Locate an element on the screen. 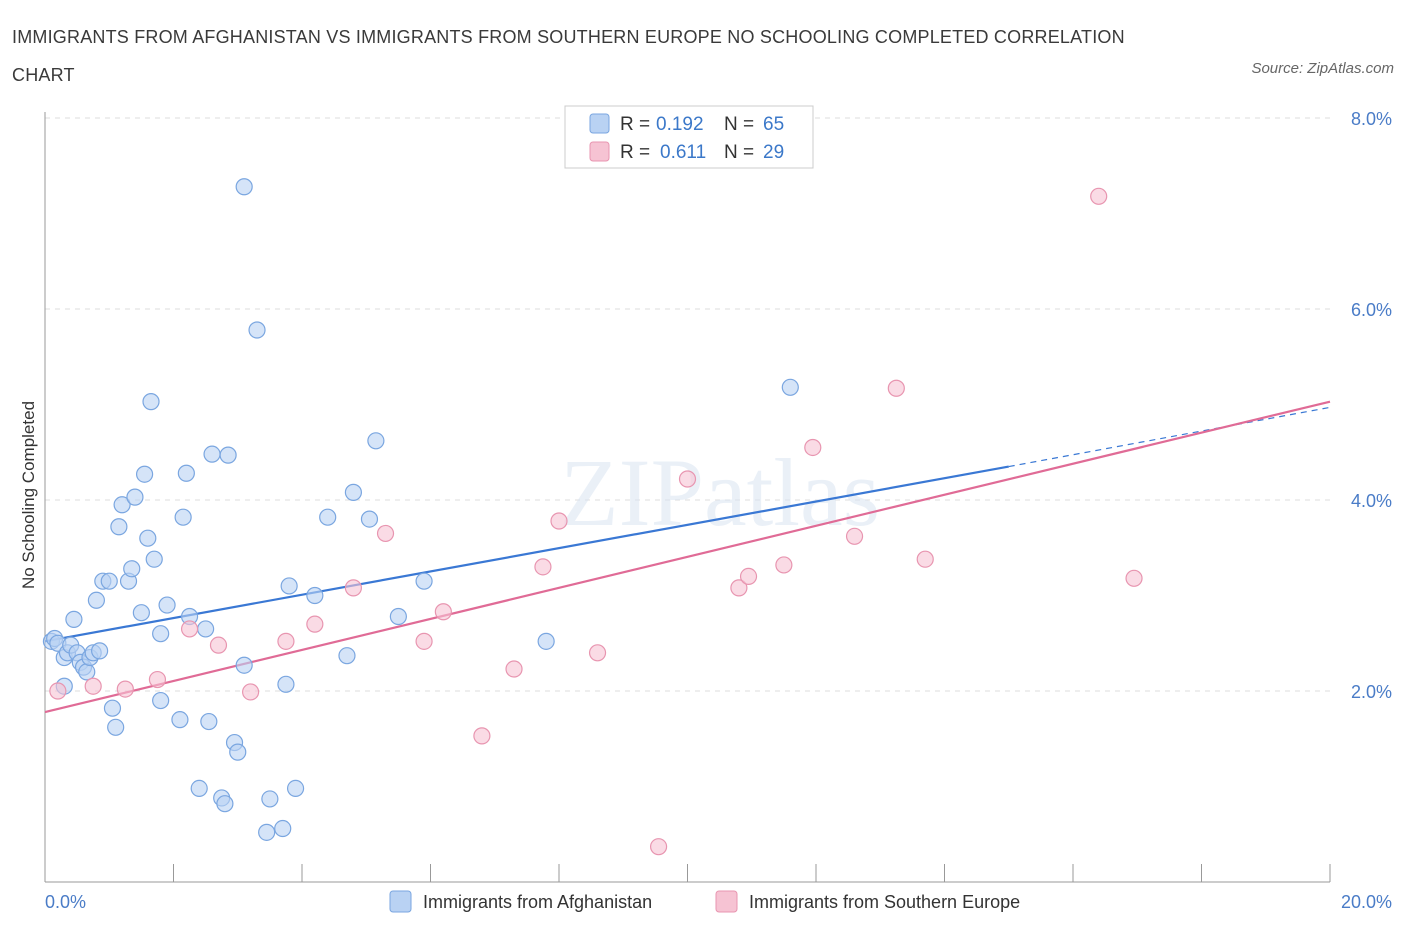 The width and height of the screenshot is (1406, 930). trend-line-afghanistan-extension is located at coordinates (1169, 437).